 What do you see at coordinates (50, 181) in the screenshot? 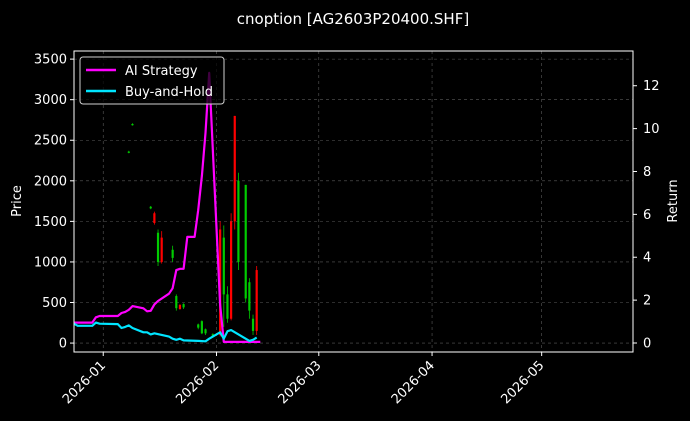
I see `y-tick-label: 2000` at bounding box center [50, 181].